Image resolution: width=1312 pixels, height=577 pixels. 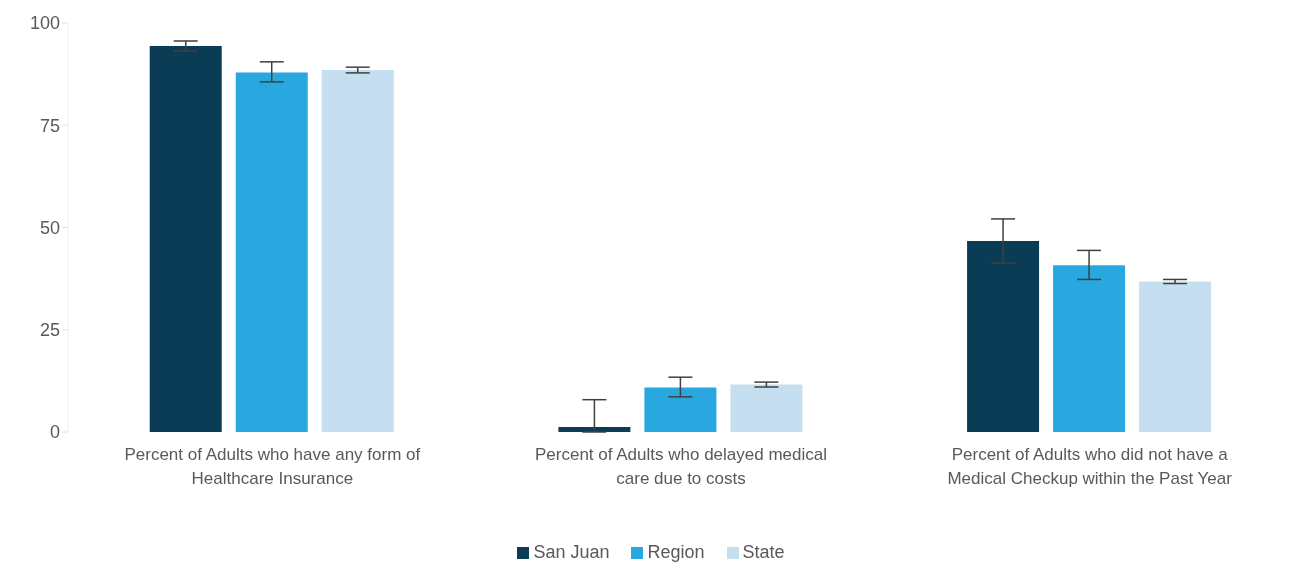 I want to click on legend-label: San Juan, so click(x=571, y=552).